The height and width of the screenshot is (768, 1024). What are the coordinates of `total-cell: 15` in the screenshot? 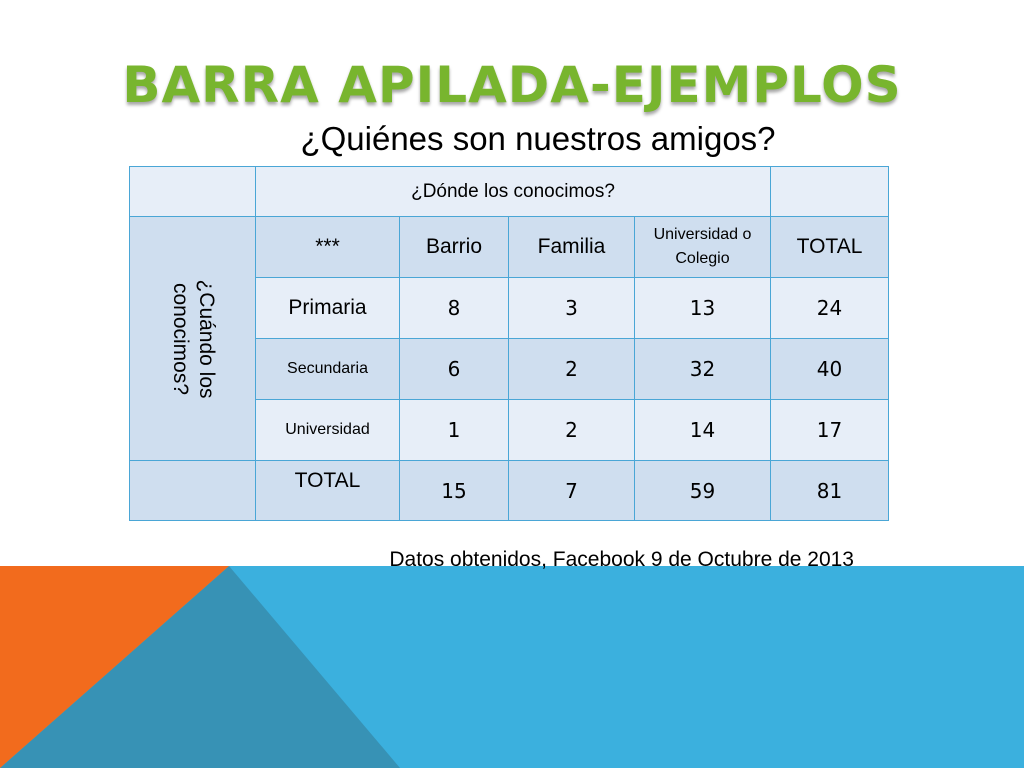 It's located at (454, 490).